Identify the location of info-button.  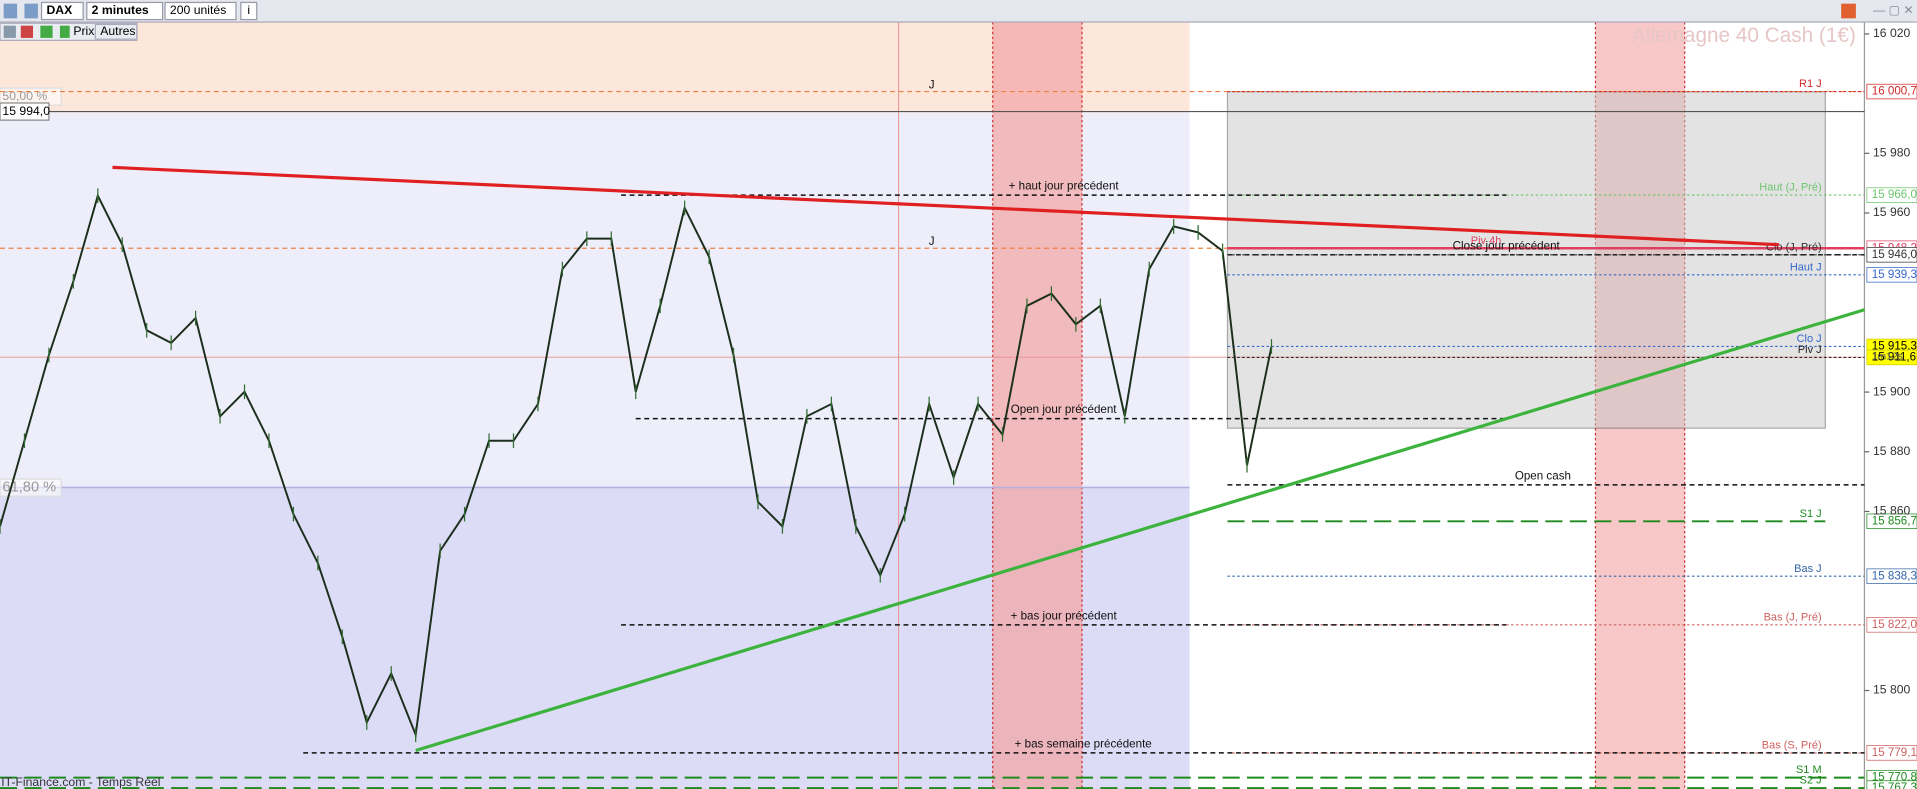
(249, 11).